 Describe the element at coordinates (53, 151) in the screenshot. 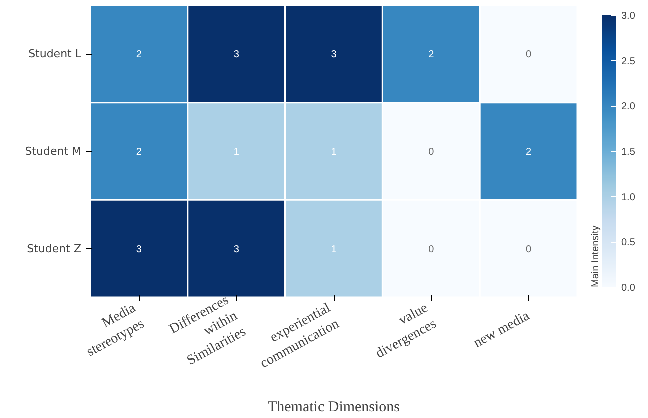

I see `y-tick-label: Student M` at that location.